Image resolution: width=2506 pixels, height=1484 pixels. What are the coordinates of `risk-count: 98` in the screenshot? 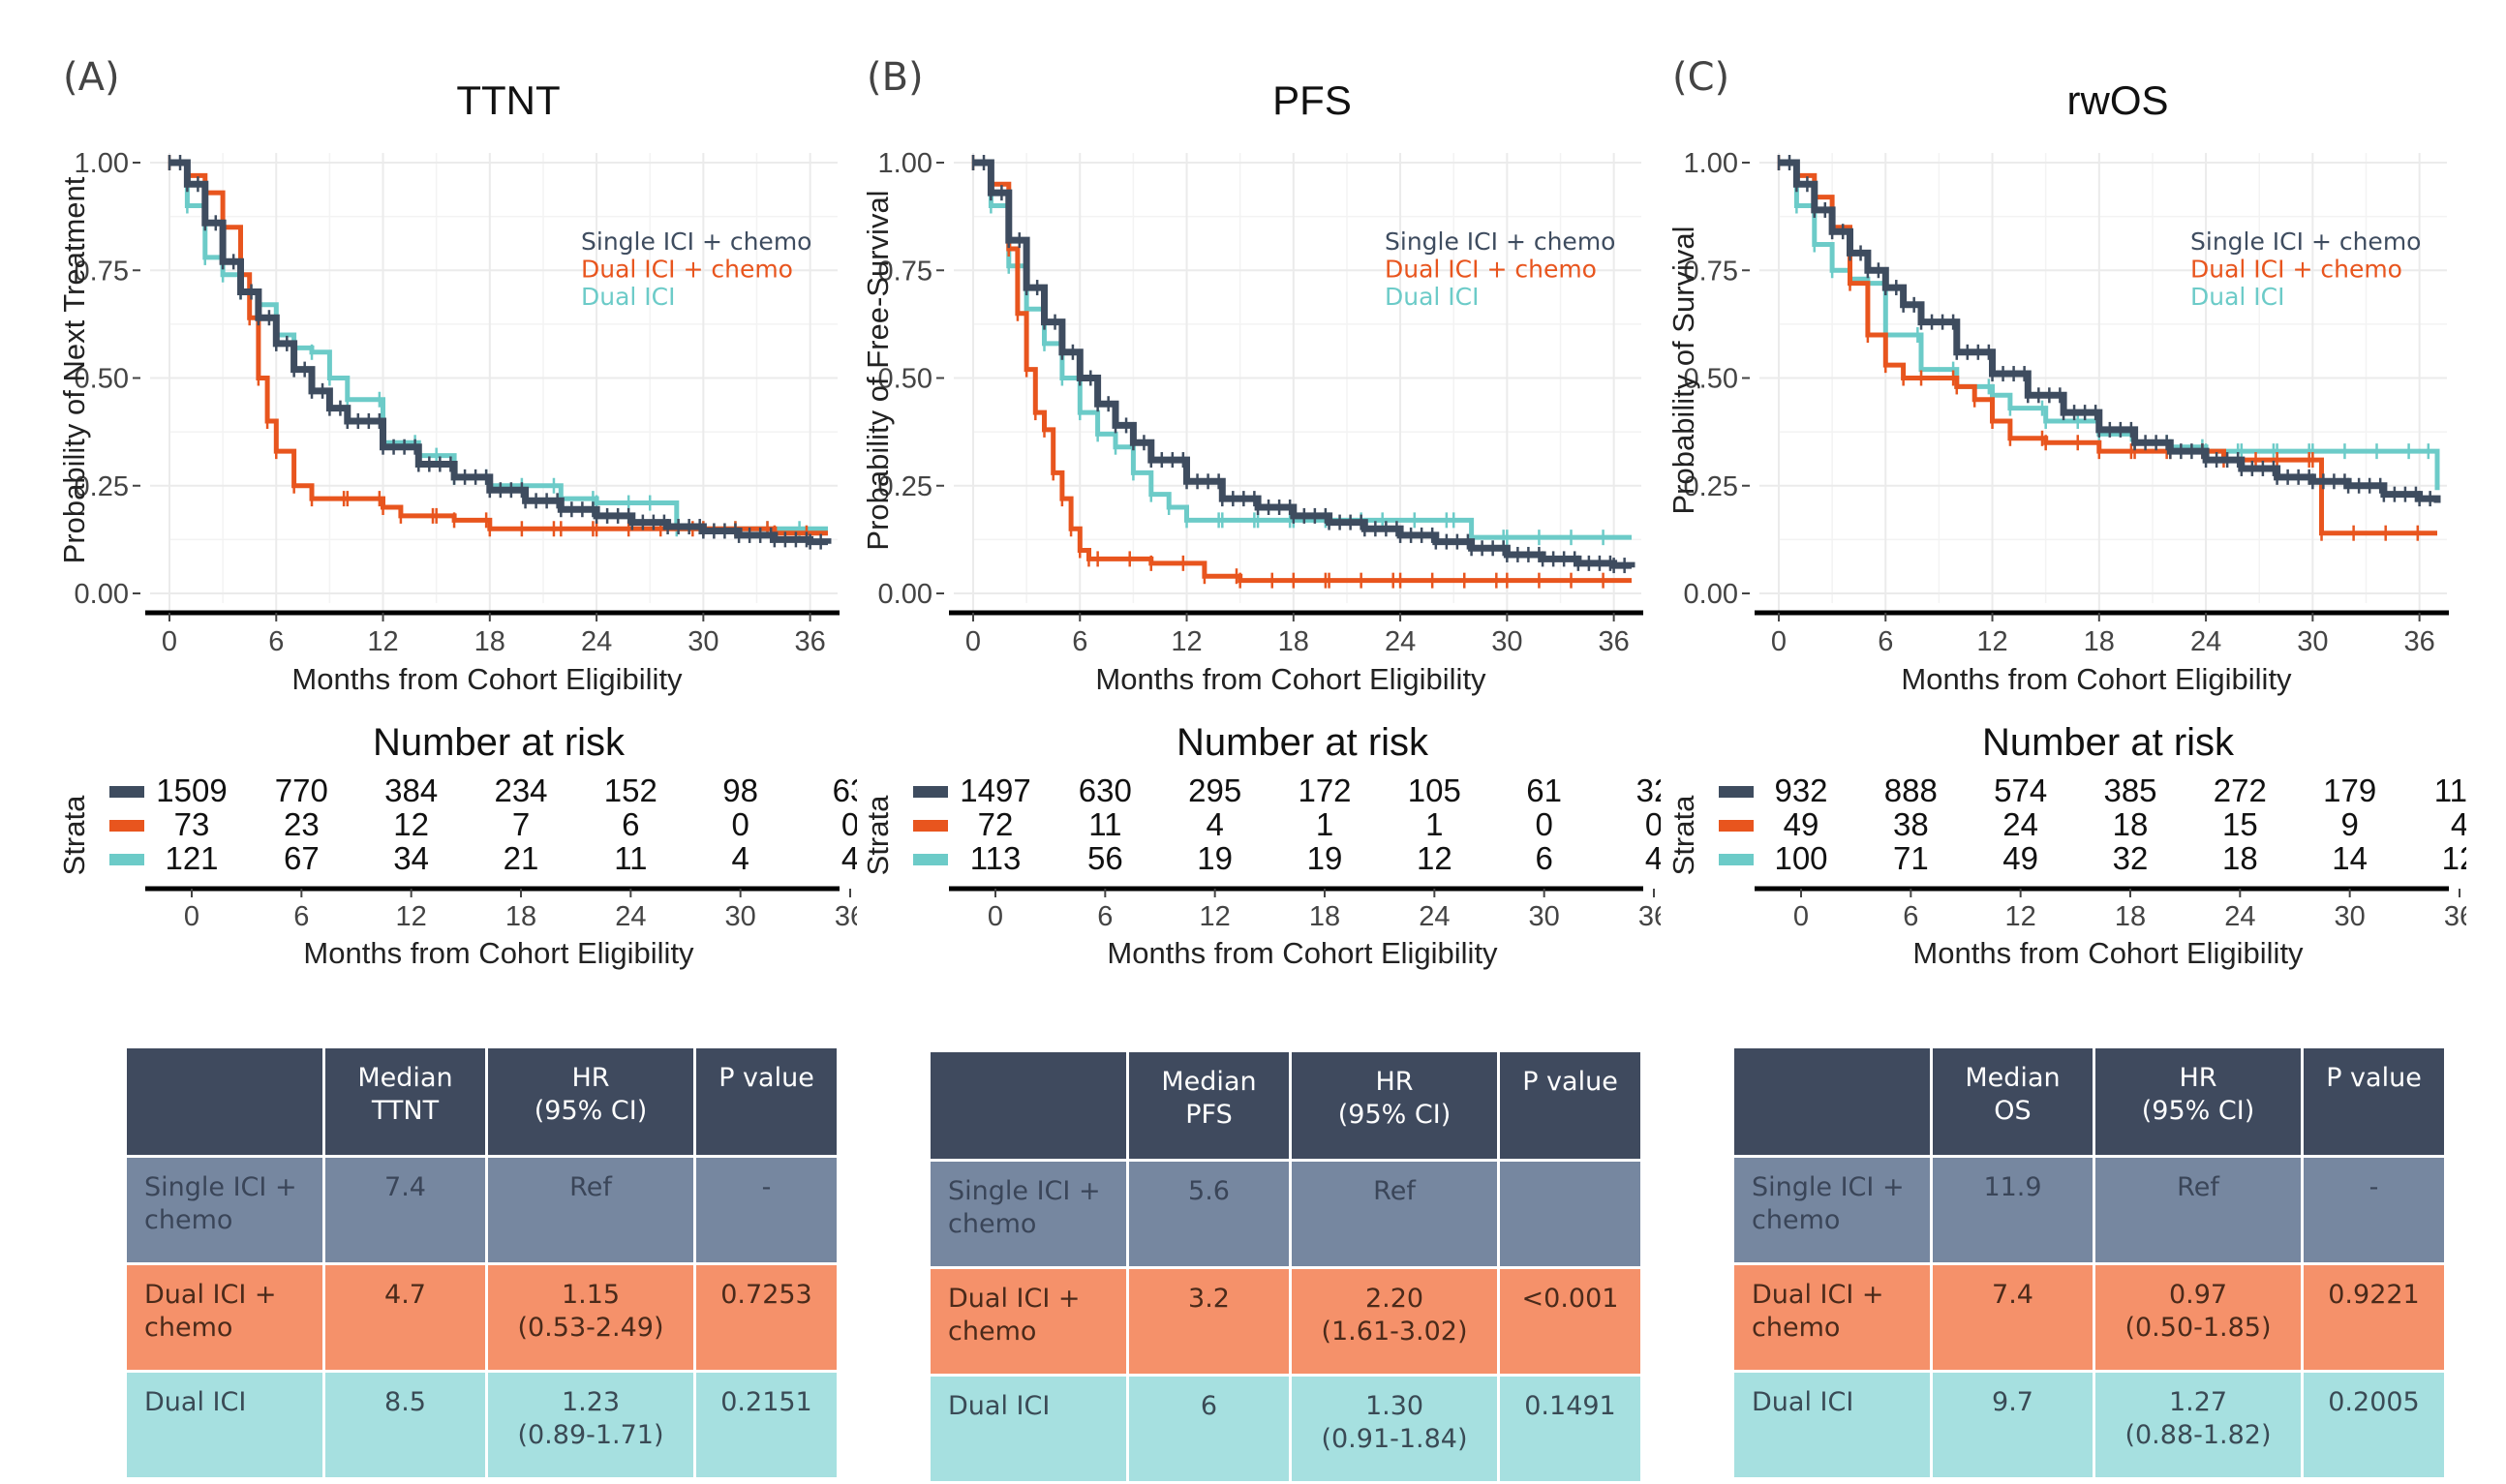 It's located at (740, 790).